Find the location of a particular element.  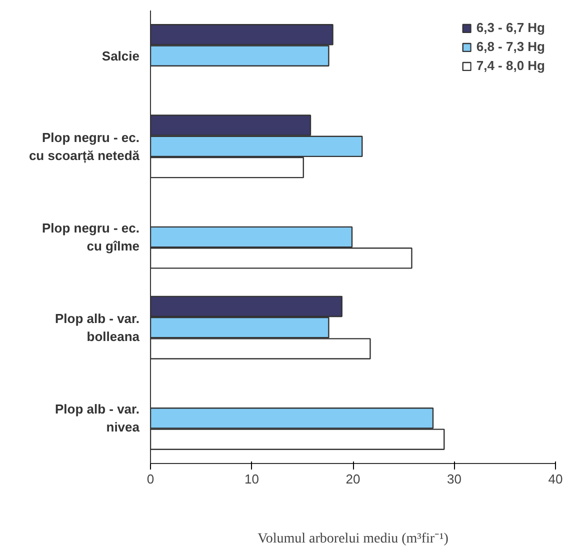

x-tick-label: 0 is located at coordinates (150, 479).